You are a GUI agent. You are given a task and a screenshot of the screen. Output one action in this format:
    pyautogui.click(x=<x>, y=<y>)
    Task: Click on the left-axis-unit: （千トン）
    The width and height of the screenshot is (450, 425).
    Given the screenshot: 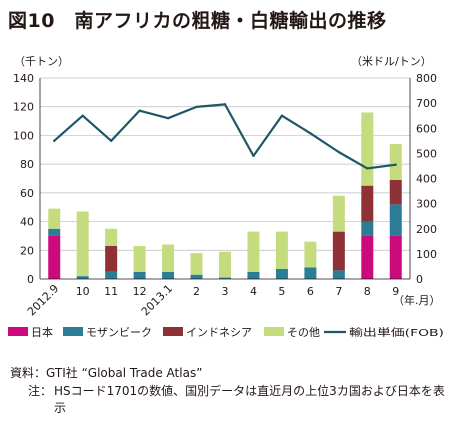 What is the action you would take?
    pyautogui.click(x=41, y=61)
    